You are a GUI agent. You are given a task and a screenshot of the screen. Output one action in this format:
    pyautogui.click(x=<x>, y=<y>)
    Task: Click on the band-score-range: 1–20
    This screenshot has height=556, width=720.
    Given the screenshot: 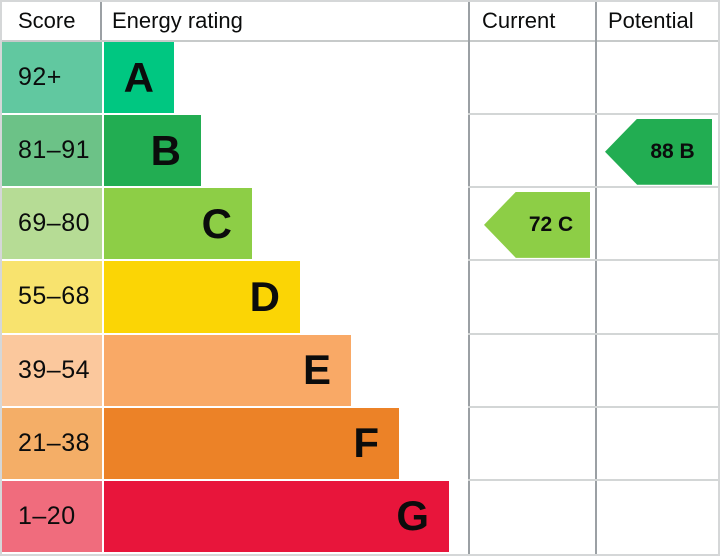 What is the action you would take?
    pyautogui.click(x=53, y=517)
    